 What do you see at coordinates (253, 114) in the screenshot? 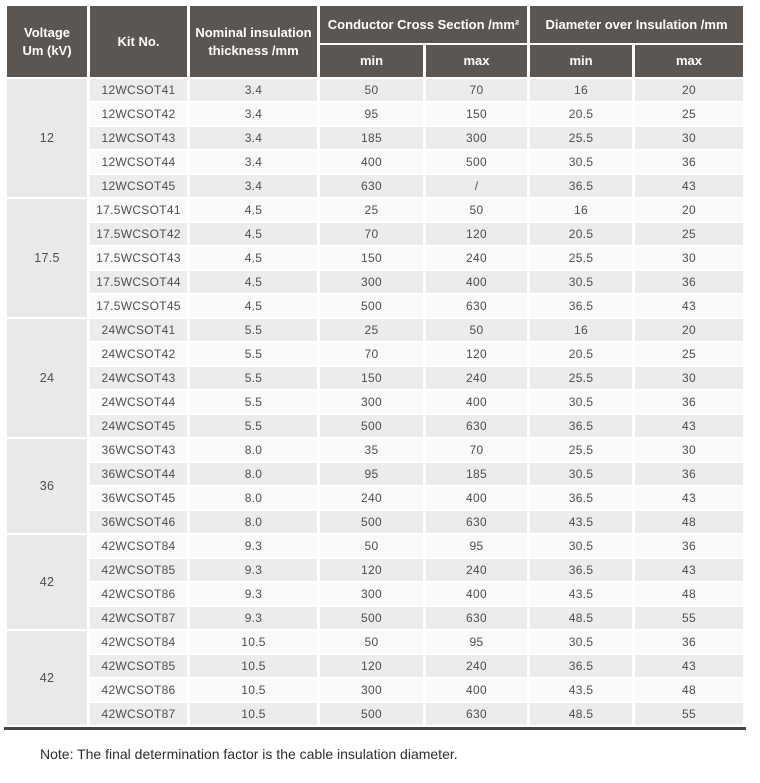
I see `thickness-cell: 3.4` at bounding box center [253, 114].